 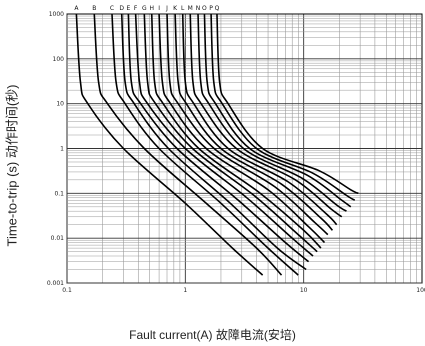 I want to click on curve-label-p: P, so click(x=211, y=8).